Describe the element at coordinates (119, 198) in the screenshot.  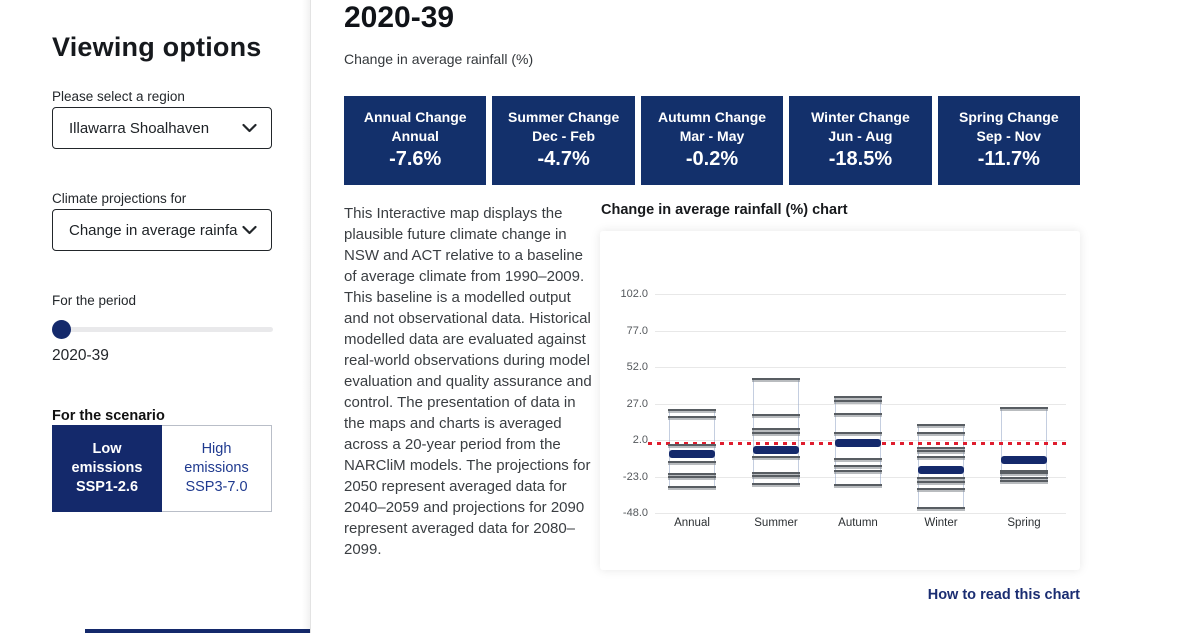
I see `projection-label: Climate projections for` at that location.